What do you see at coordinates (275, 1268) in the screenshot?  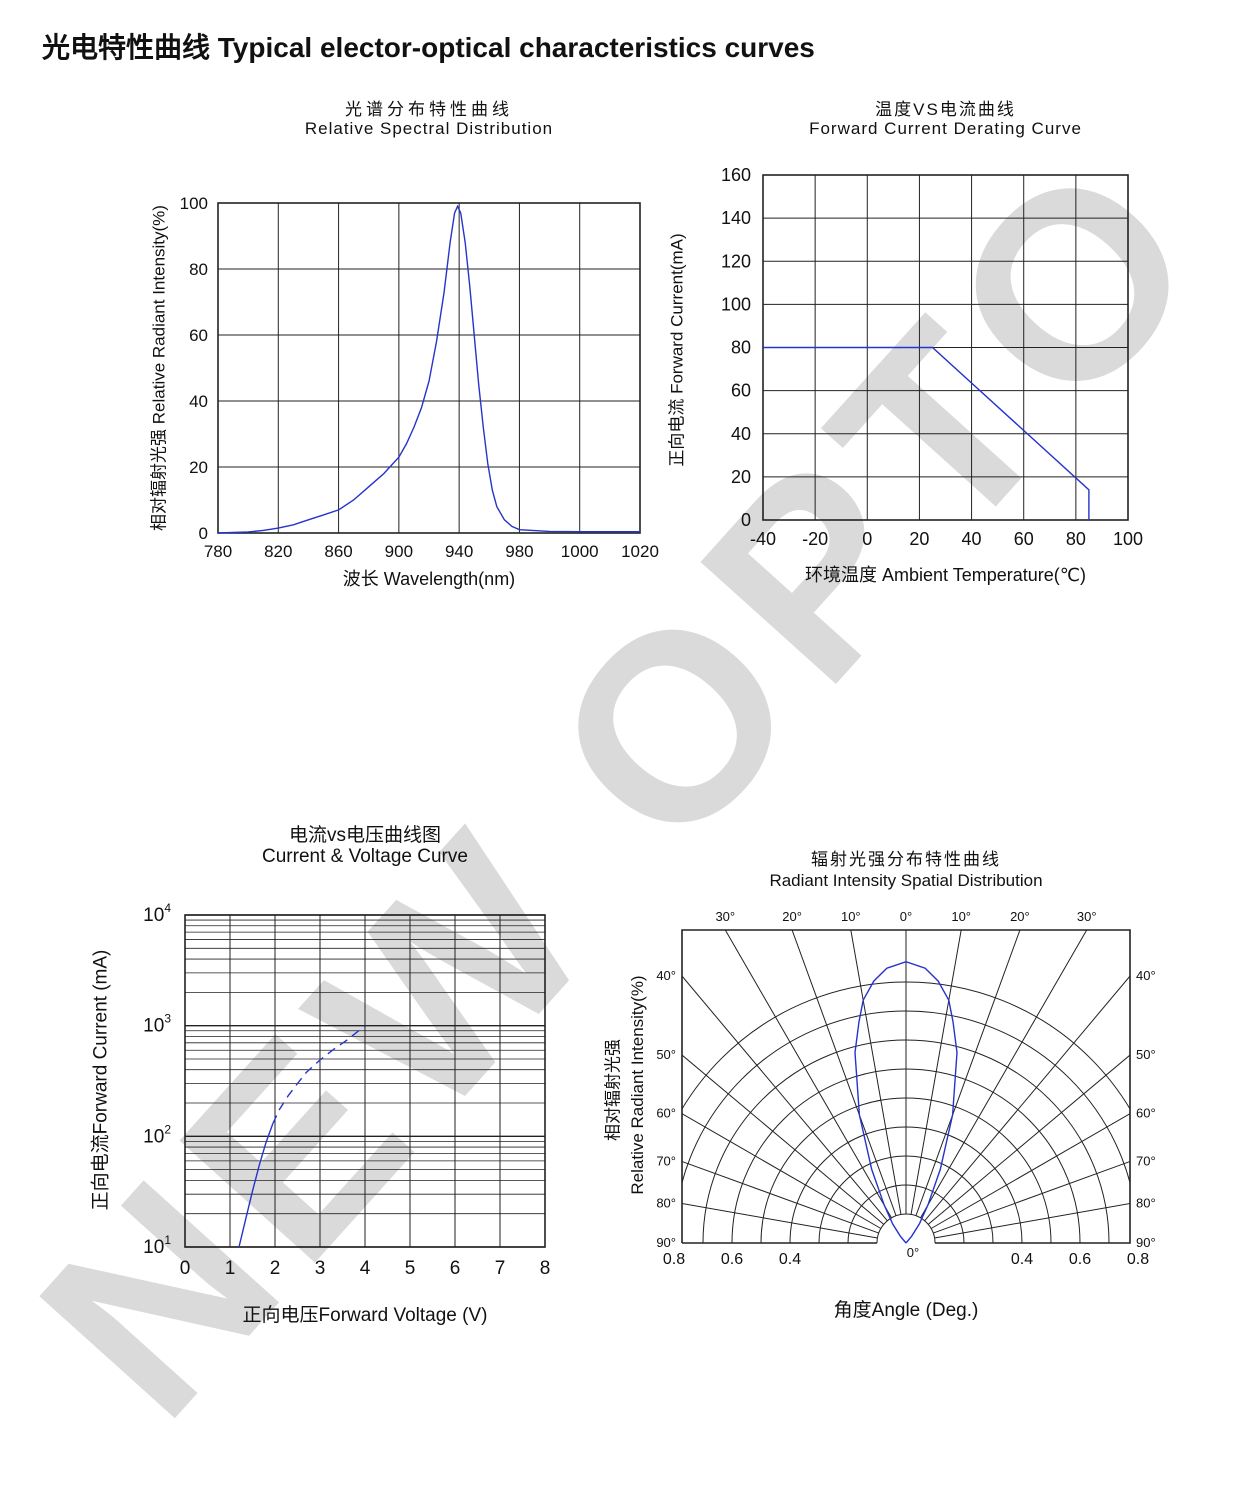 I see `tick-label: 2` at bounding box center [275, 1268].